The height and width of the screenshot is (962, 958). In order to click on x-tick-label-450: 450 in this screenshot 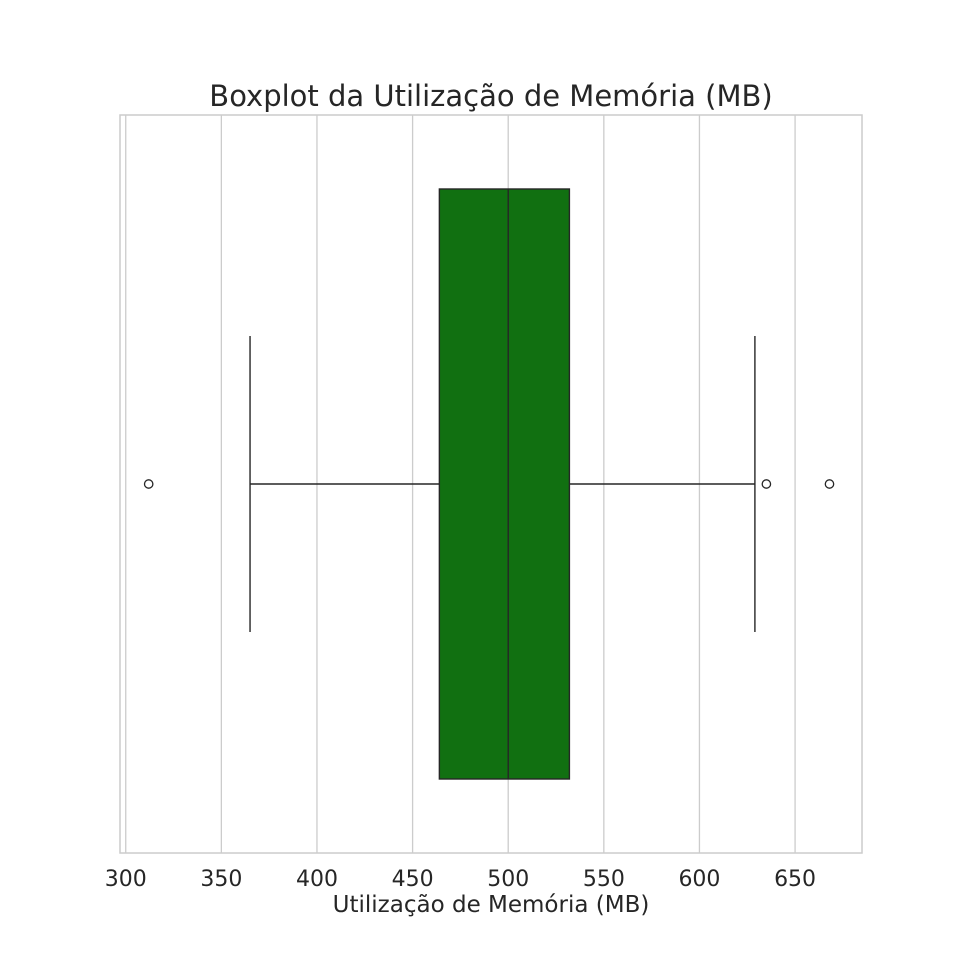, I will do `click(413, 879)`.